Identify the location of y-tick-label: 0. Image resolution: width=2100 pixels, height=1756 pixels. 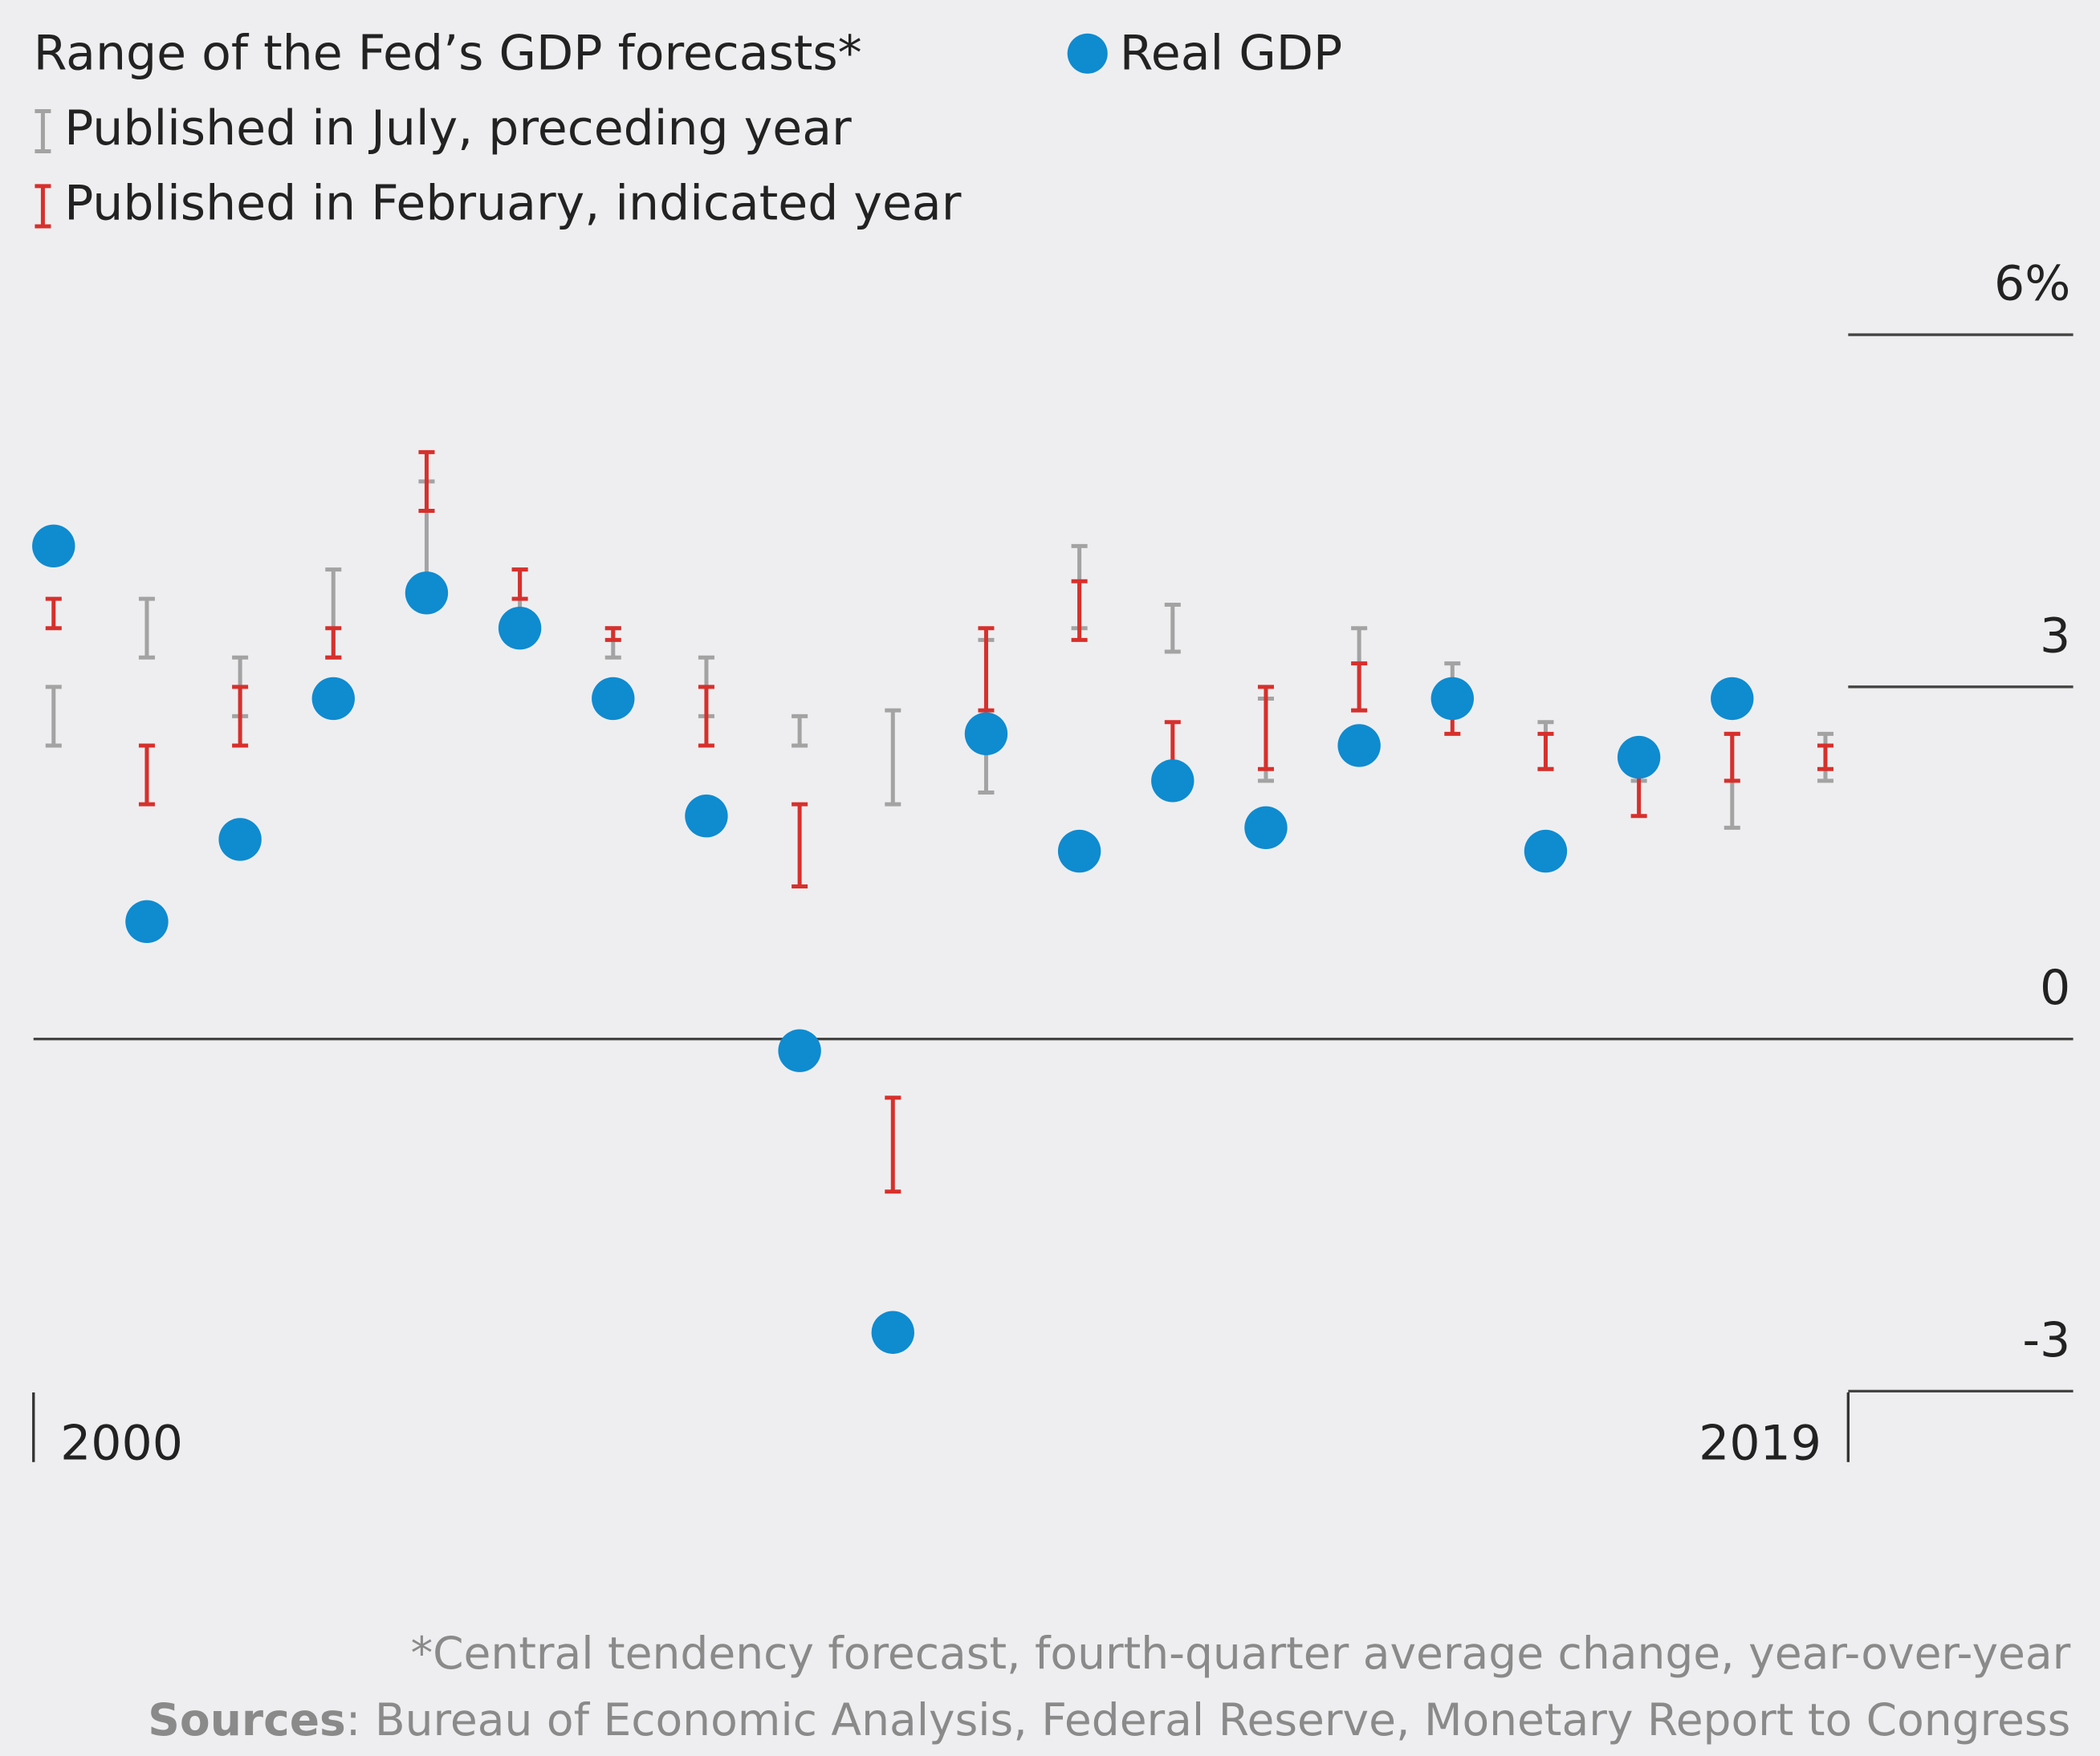
(2055, 988).